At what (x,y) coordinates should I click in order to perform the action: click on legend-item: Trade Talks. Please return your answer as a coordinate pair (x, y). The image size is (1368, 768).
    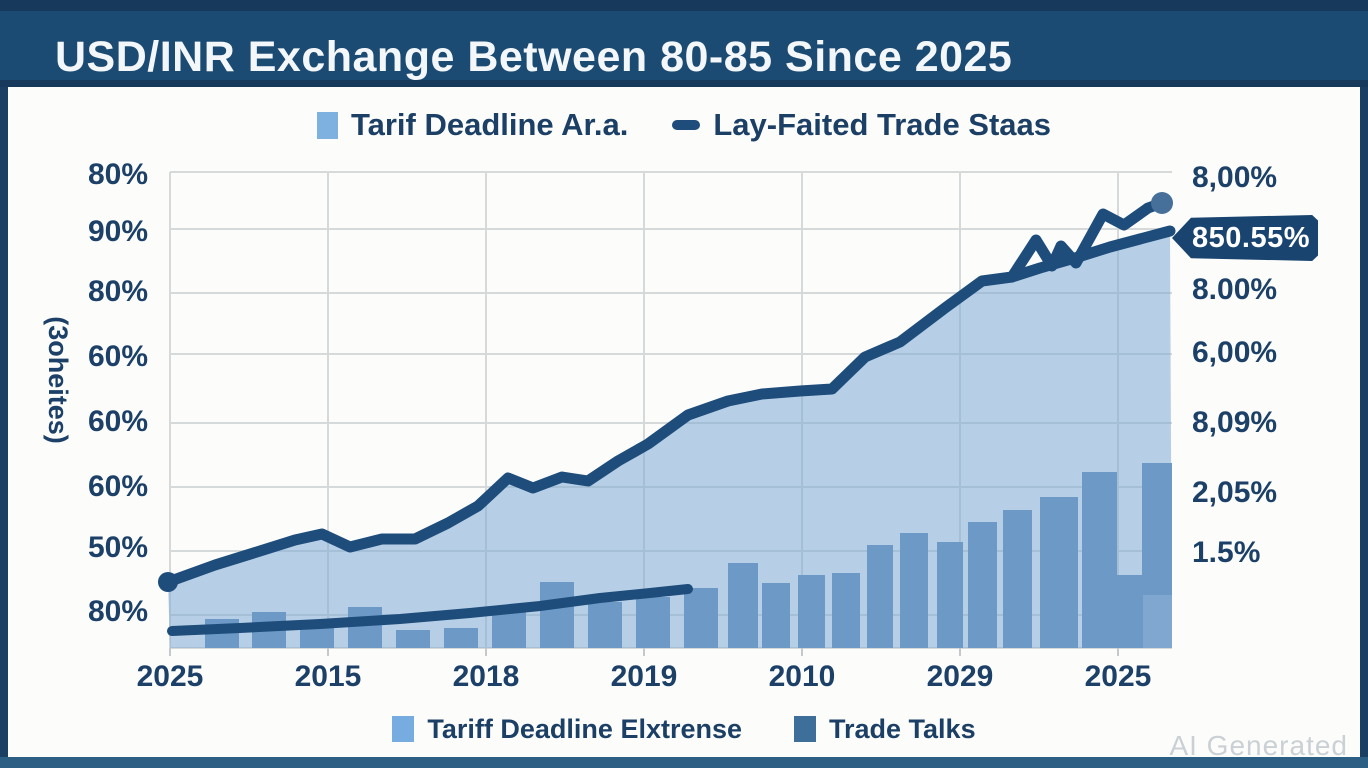
    Looking at the image, I should click on (885, 729).